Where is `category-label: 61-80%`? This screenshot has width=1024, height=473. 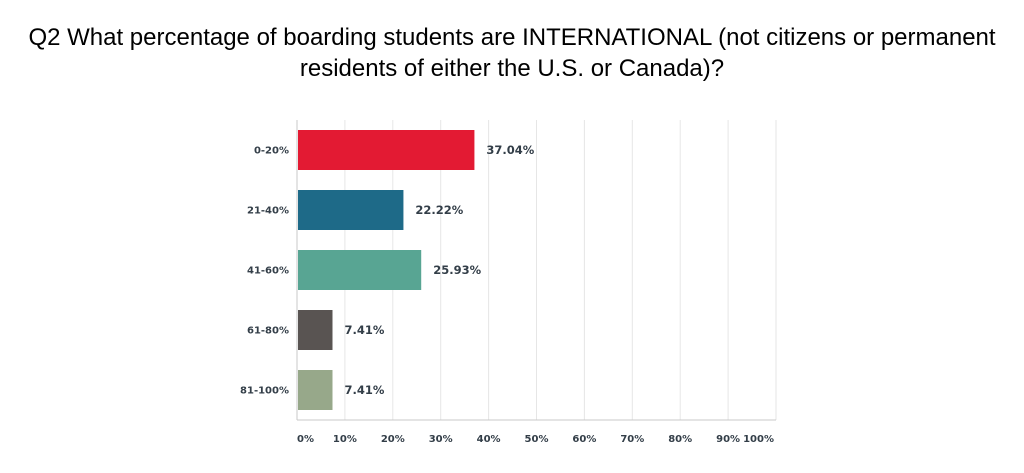
category-label: 61-80% is located at coordinates (268, 331).